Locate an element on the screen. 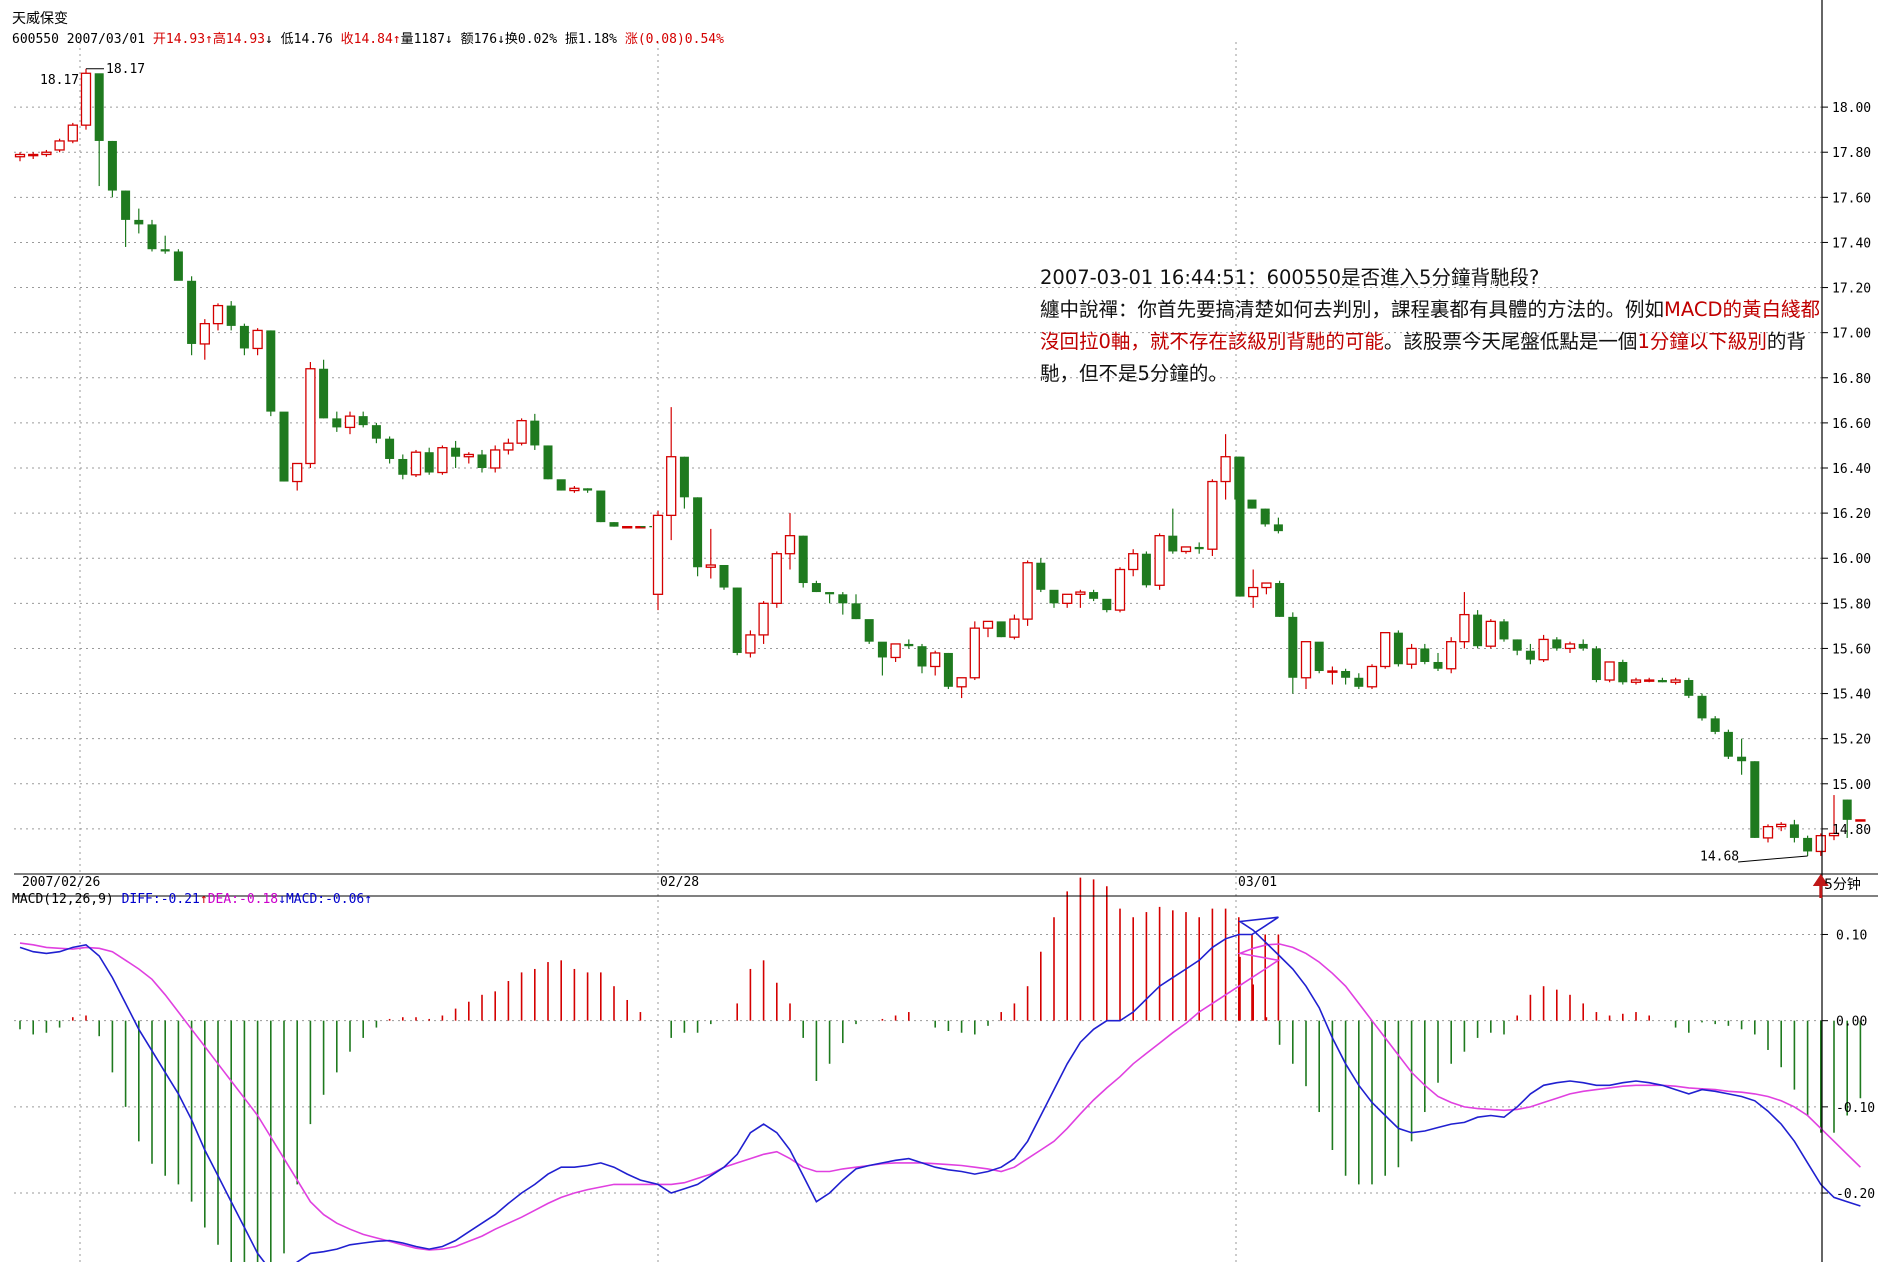  period-label: 5分钟 is located at coordinates (1842, 885).